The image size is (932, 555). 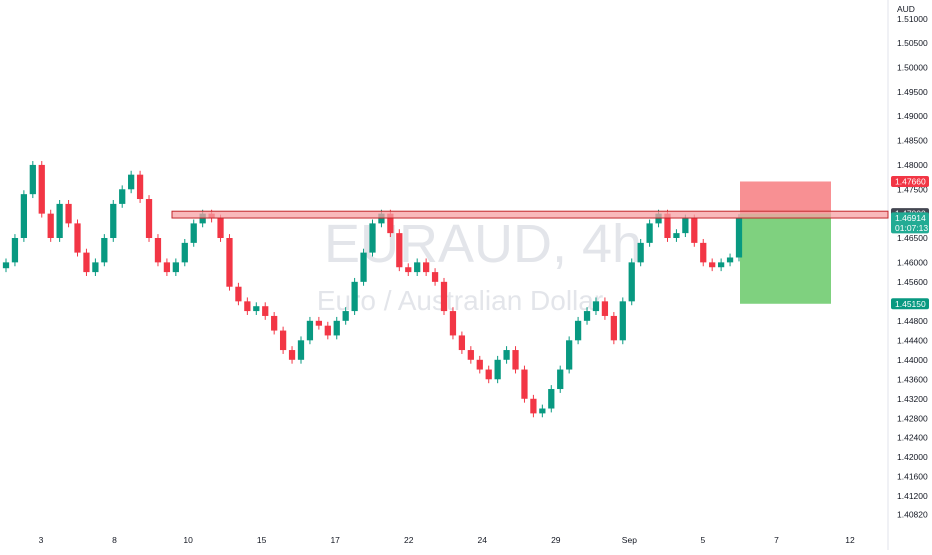 I want to click on price-tick-label: 1.40820, so click(x=912, y=515).